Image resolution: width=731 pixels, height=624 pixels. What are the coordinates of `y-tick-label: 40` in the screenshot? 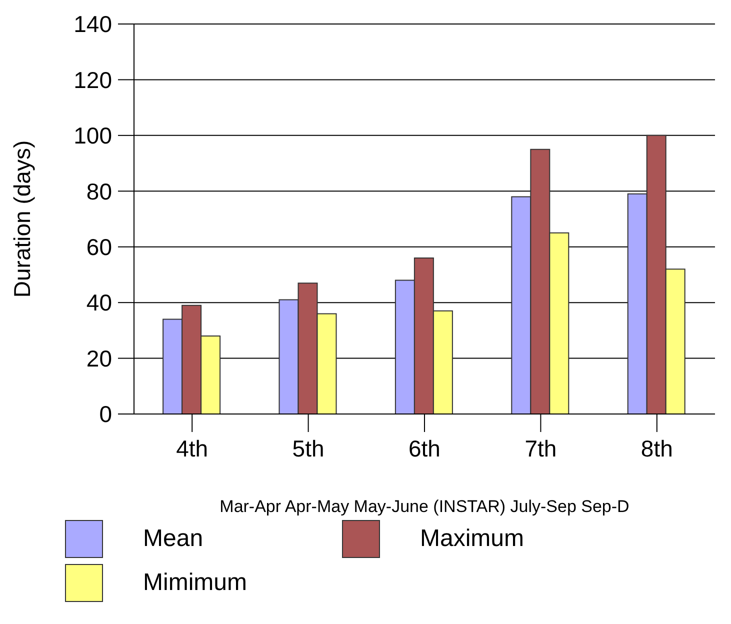 It's located at (99, 303).